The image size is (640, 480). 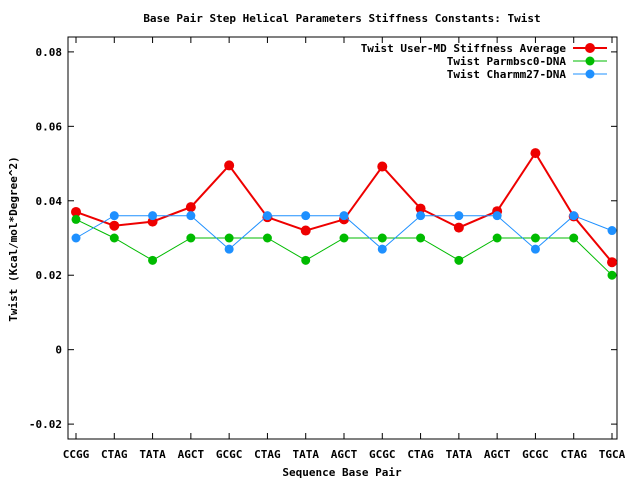 I want to click on y-axis-label: Twist (Kcal/mol*Degree^2), so click(x=13, y=239).